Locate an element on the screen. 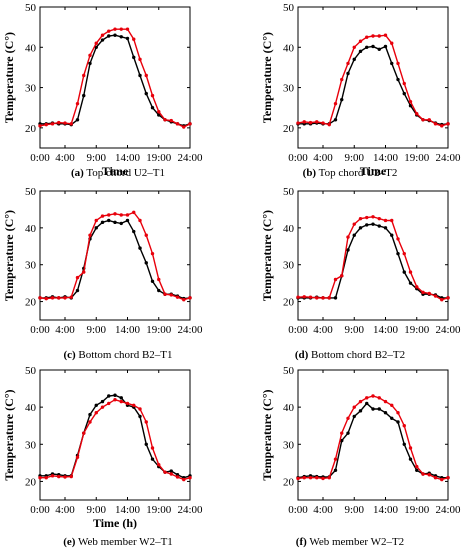 The width and height of the screenshot is (466, 550). chart-4-plot-frame is located at coordinates (373, 255).